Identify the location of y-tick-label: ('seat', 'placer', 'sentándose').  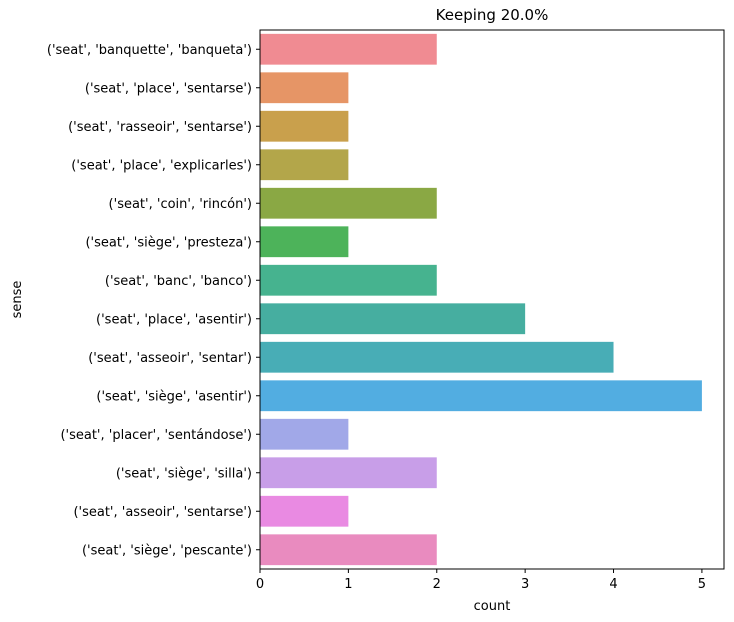
(156, 435).